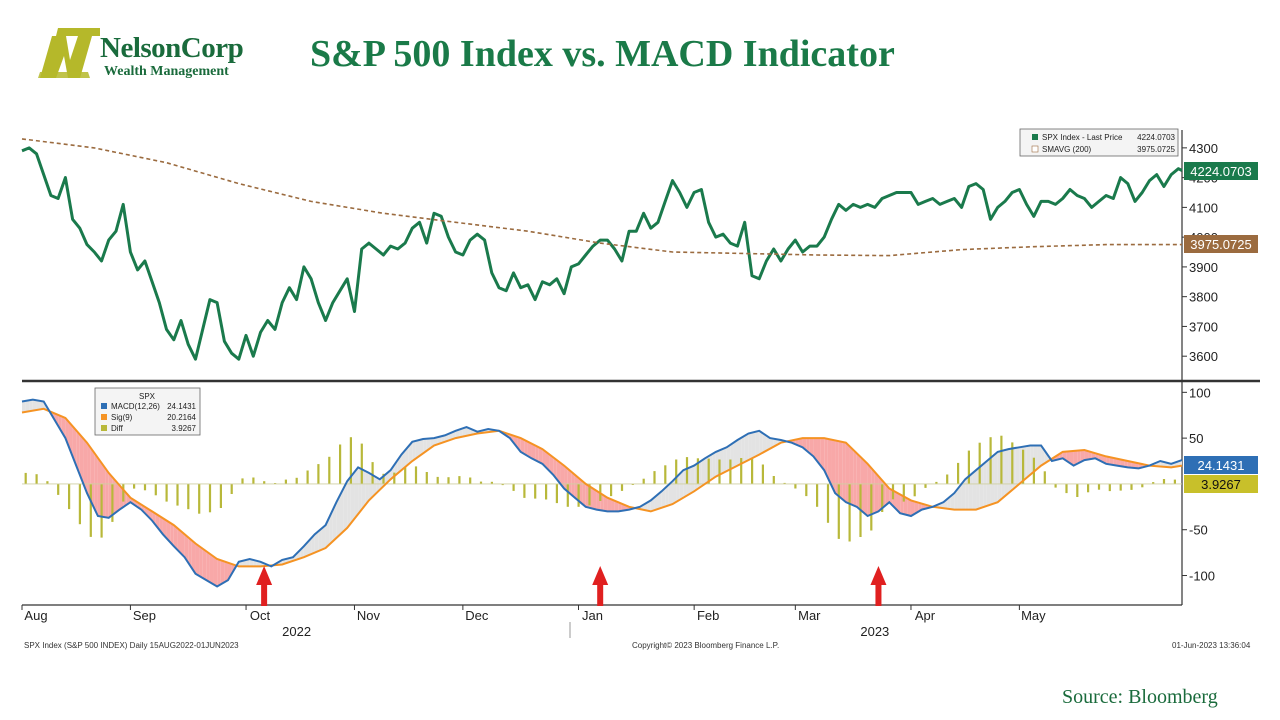 This screenshot has width=1280, height=720. What do you see at coordinates (122, 417) in the screenshot?
I see `signal-legend-label: Sig(9)` at bounding box center [122, 417].